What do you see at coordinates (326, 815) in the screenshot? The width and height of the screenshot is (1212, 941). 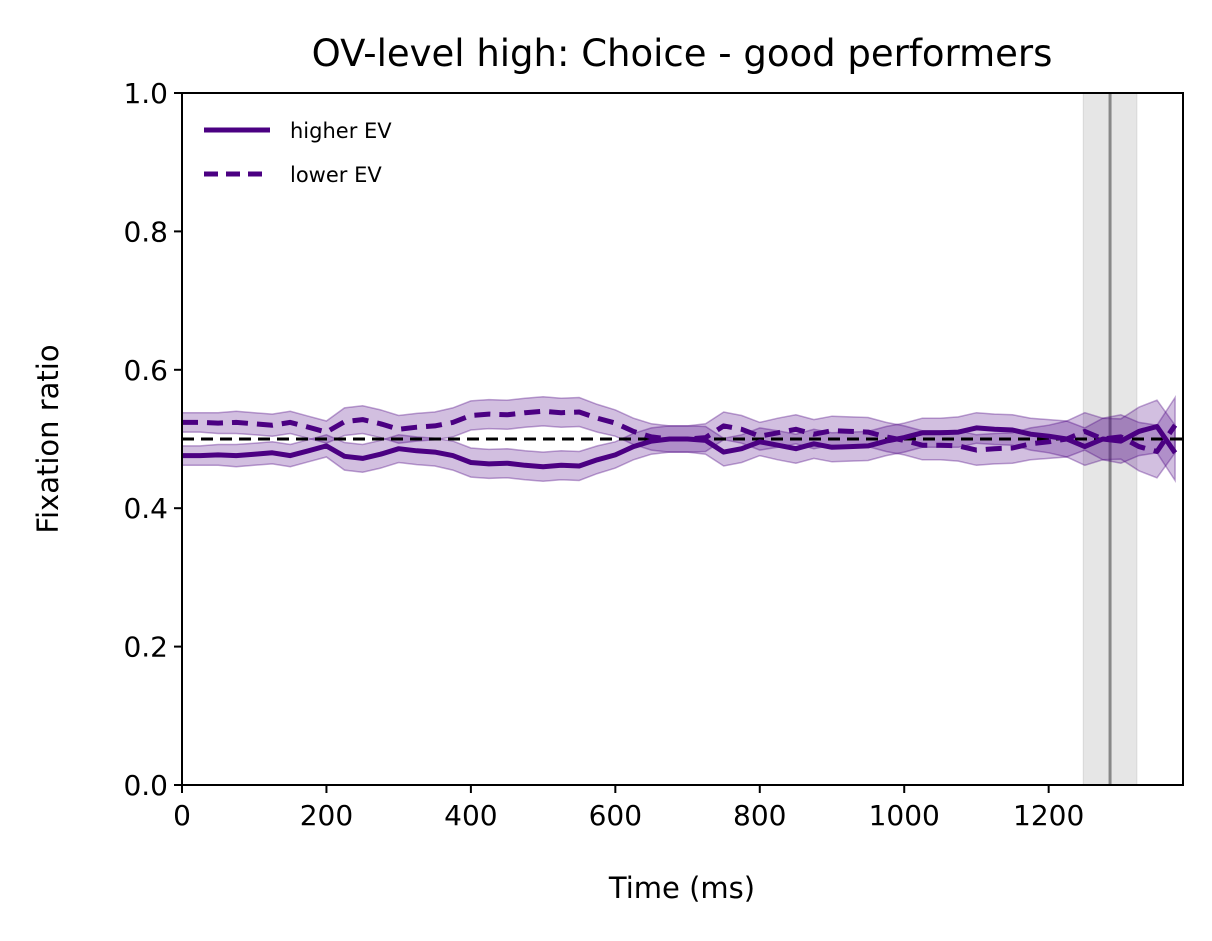 I see `x-tick-label: 200` at bounding box center [326, 815].